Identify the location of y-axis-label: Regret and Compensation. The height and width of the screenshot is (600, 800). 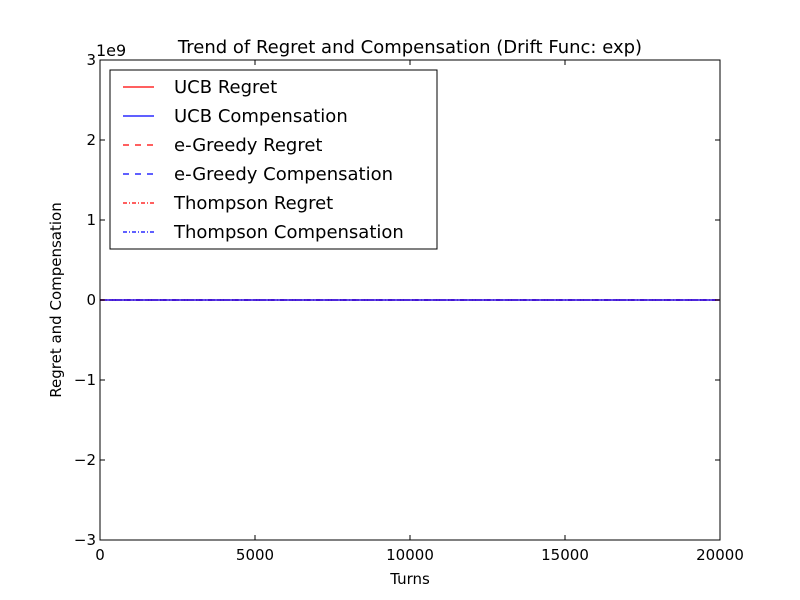
(56, 299).